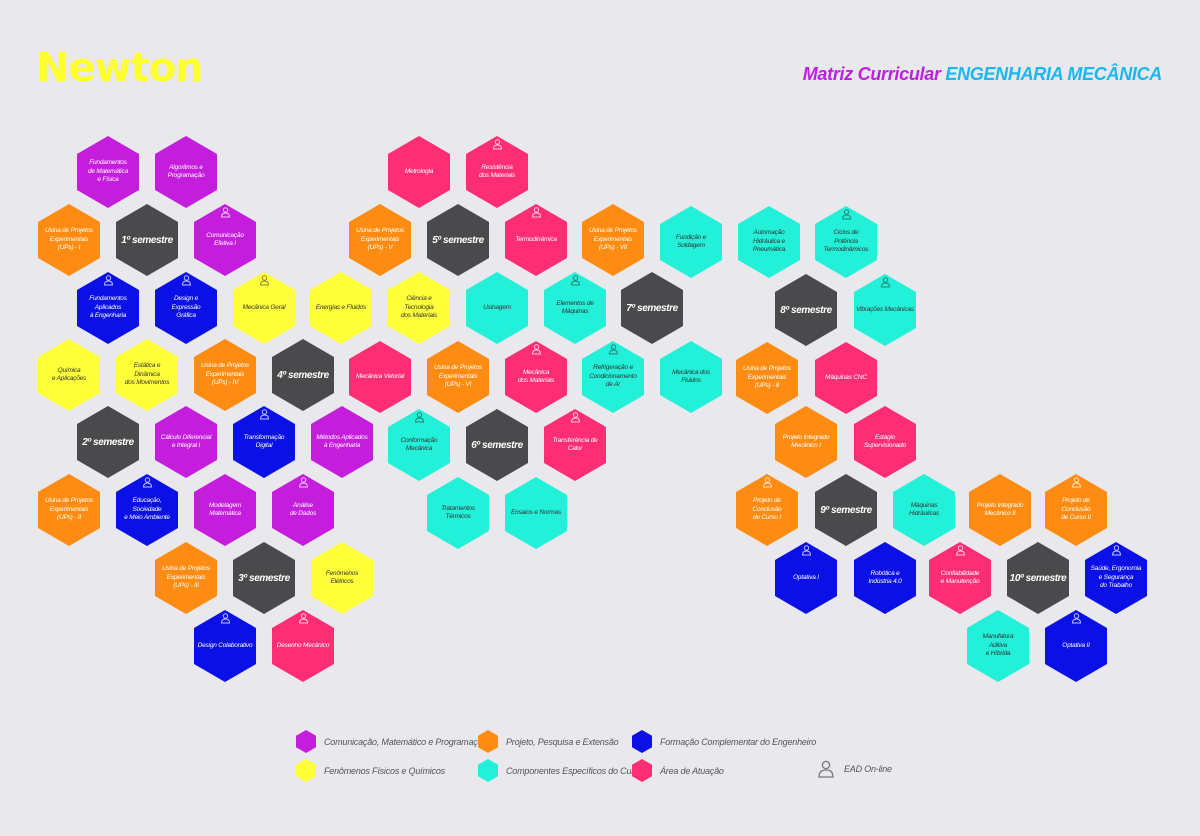 The width and height of the screenshot is (1200, 836). What do you see at coordinates (767, 510) in the screenshot?
I see `course-hex: Projeto de Conclusão de Curso I` at bounding box center [767, 510].